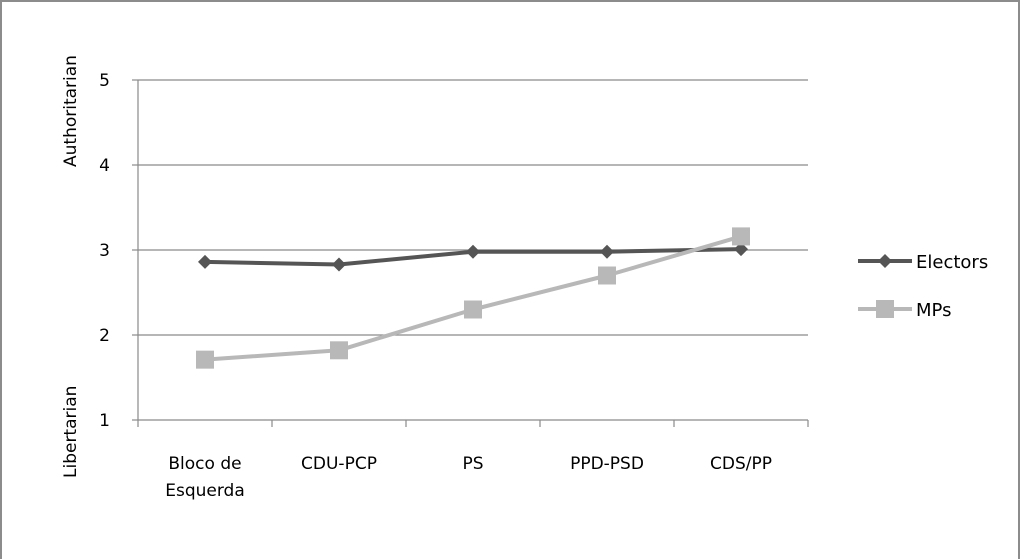 This screenshot has height=559, width=1020. Describe the element at coordinates (607, 464) in the screenshot. I see `x-category-label: PPD-PSD` at that location.